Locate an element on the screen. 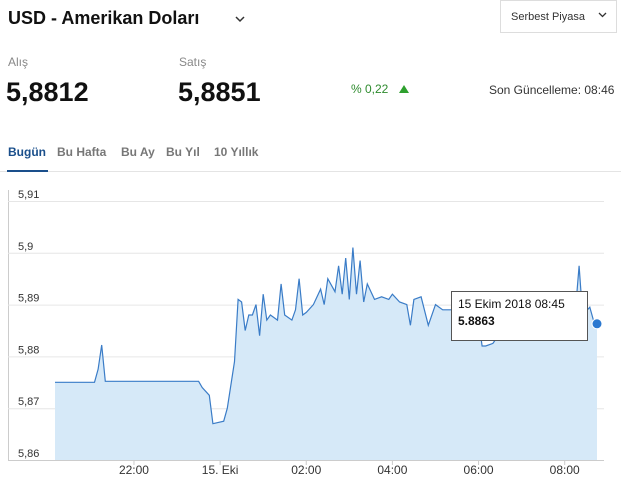  x-tick-label: 04:00 is located at coordinates (392, 470).